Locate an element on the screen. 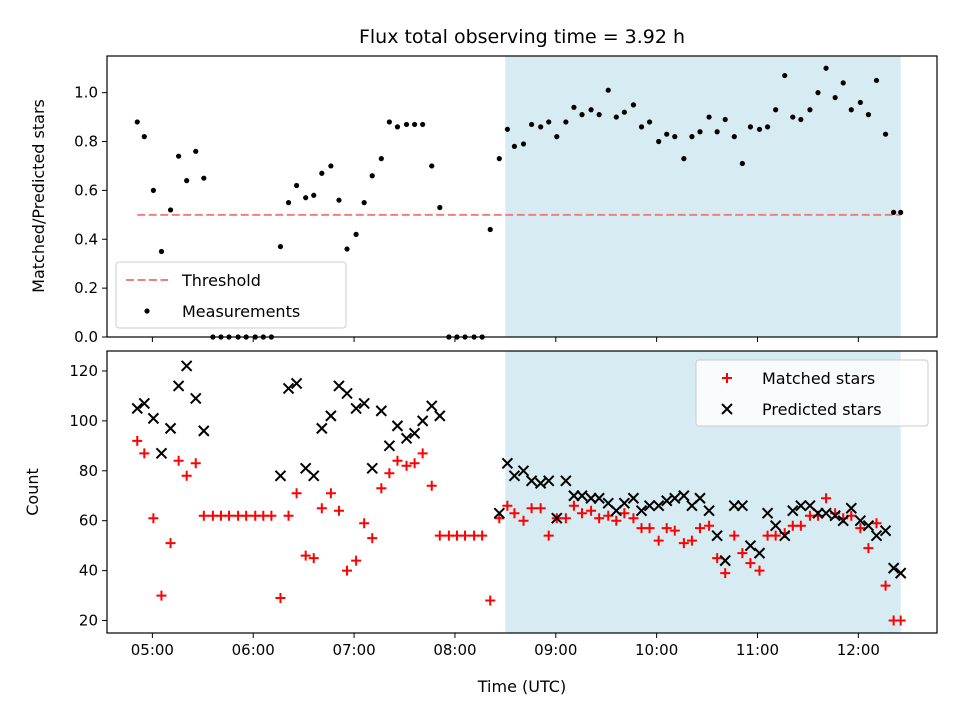 This screenshot has width=960, height=720. legend-matched-swatch is located at coordinates (727, 378).